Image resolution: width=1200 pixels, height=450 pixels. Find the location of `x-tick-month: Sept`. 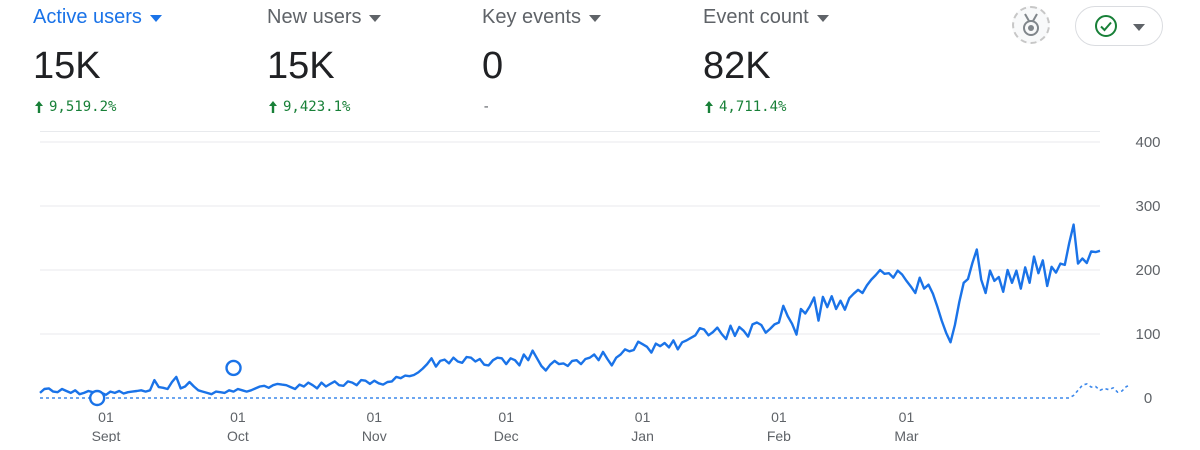

x-tick-month: Sept is located at coordinates (106, 435).